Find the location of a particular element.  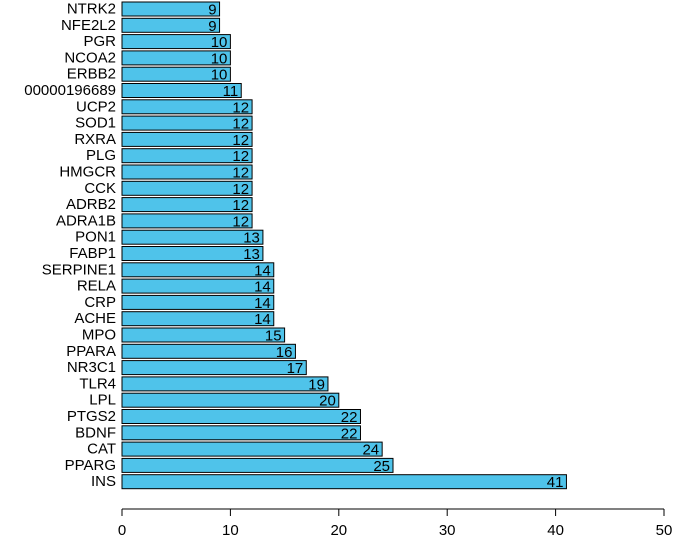

bar-nr3c1 is located at coordinates (214, 368).